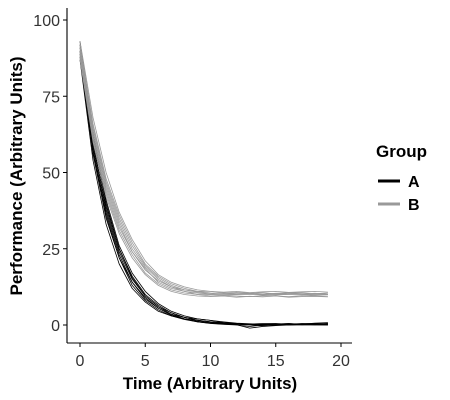 The height and width of the screenshot is (400, 450). What do you see at coordinates (80, 361) in the screenshot?
I see `x-tick-label: 0` at bounding box center [80, 361].